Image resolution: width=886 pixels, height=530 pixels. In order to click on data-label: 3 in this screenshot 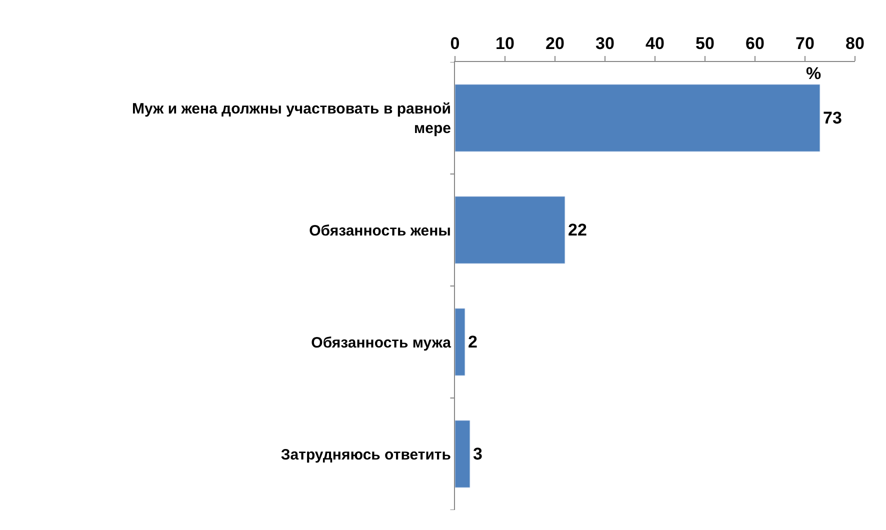, I will do `click(477, 454)`.